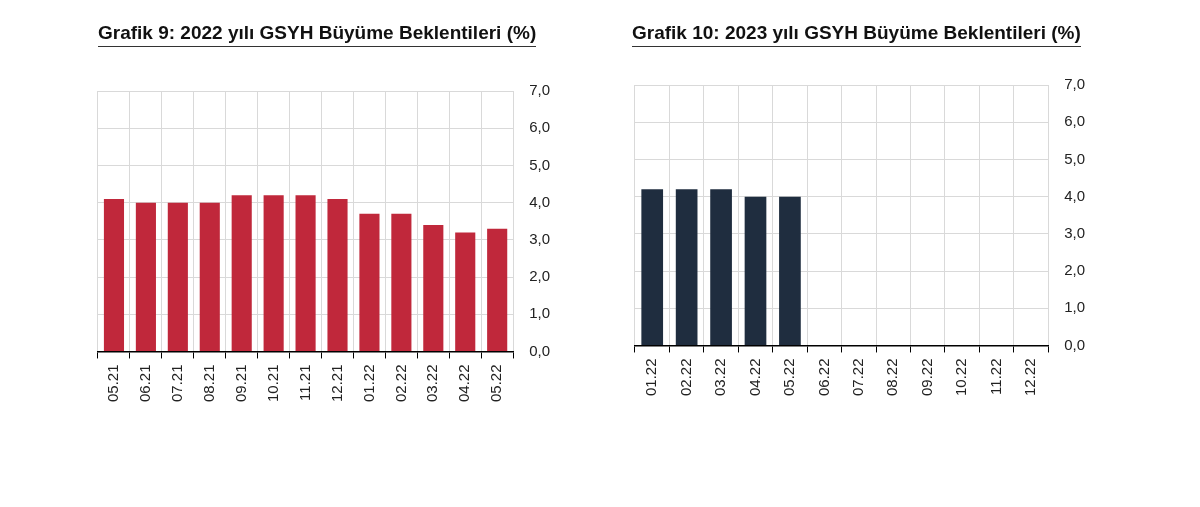 The width and height of the screenshot is (1200, 507). I want to click on x-tick-label: 10.21, so click(272, 383).